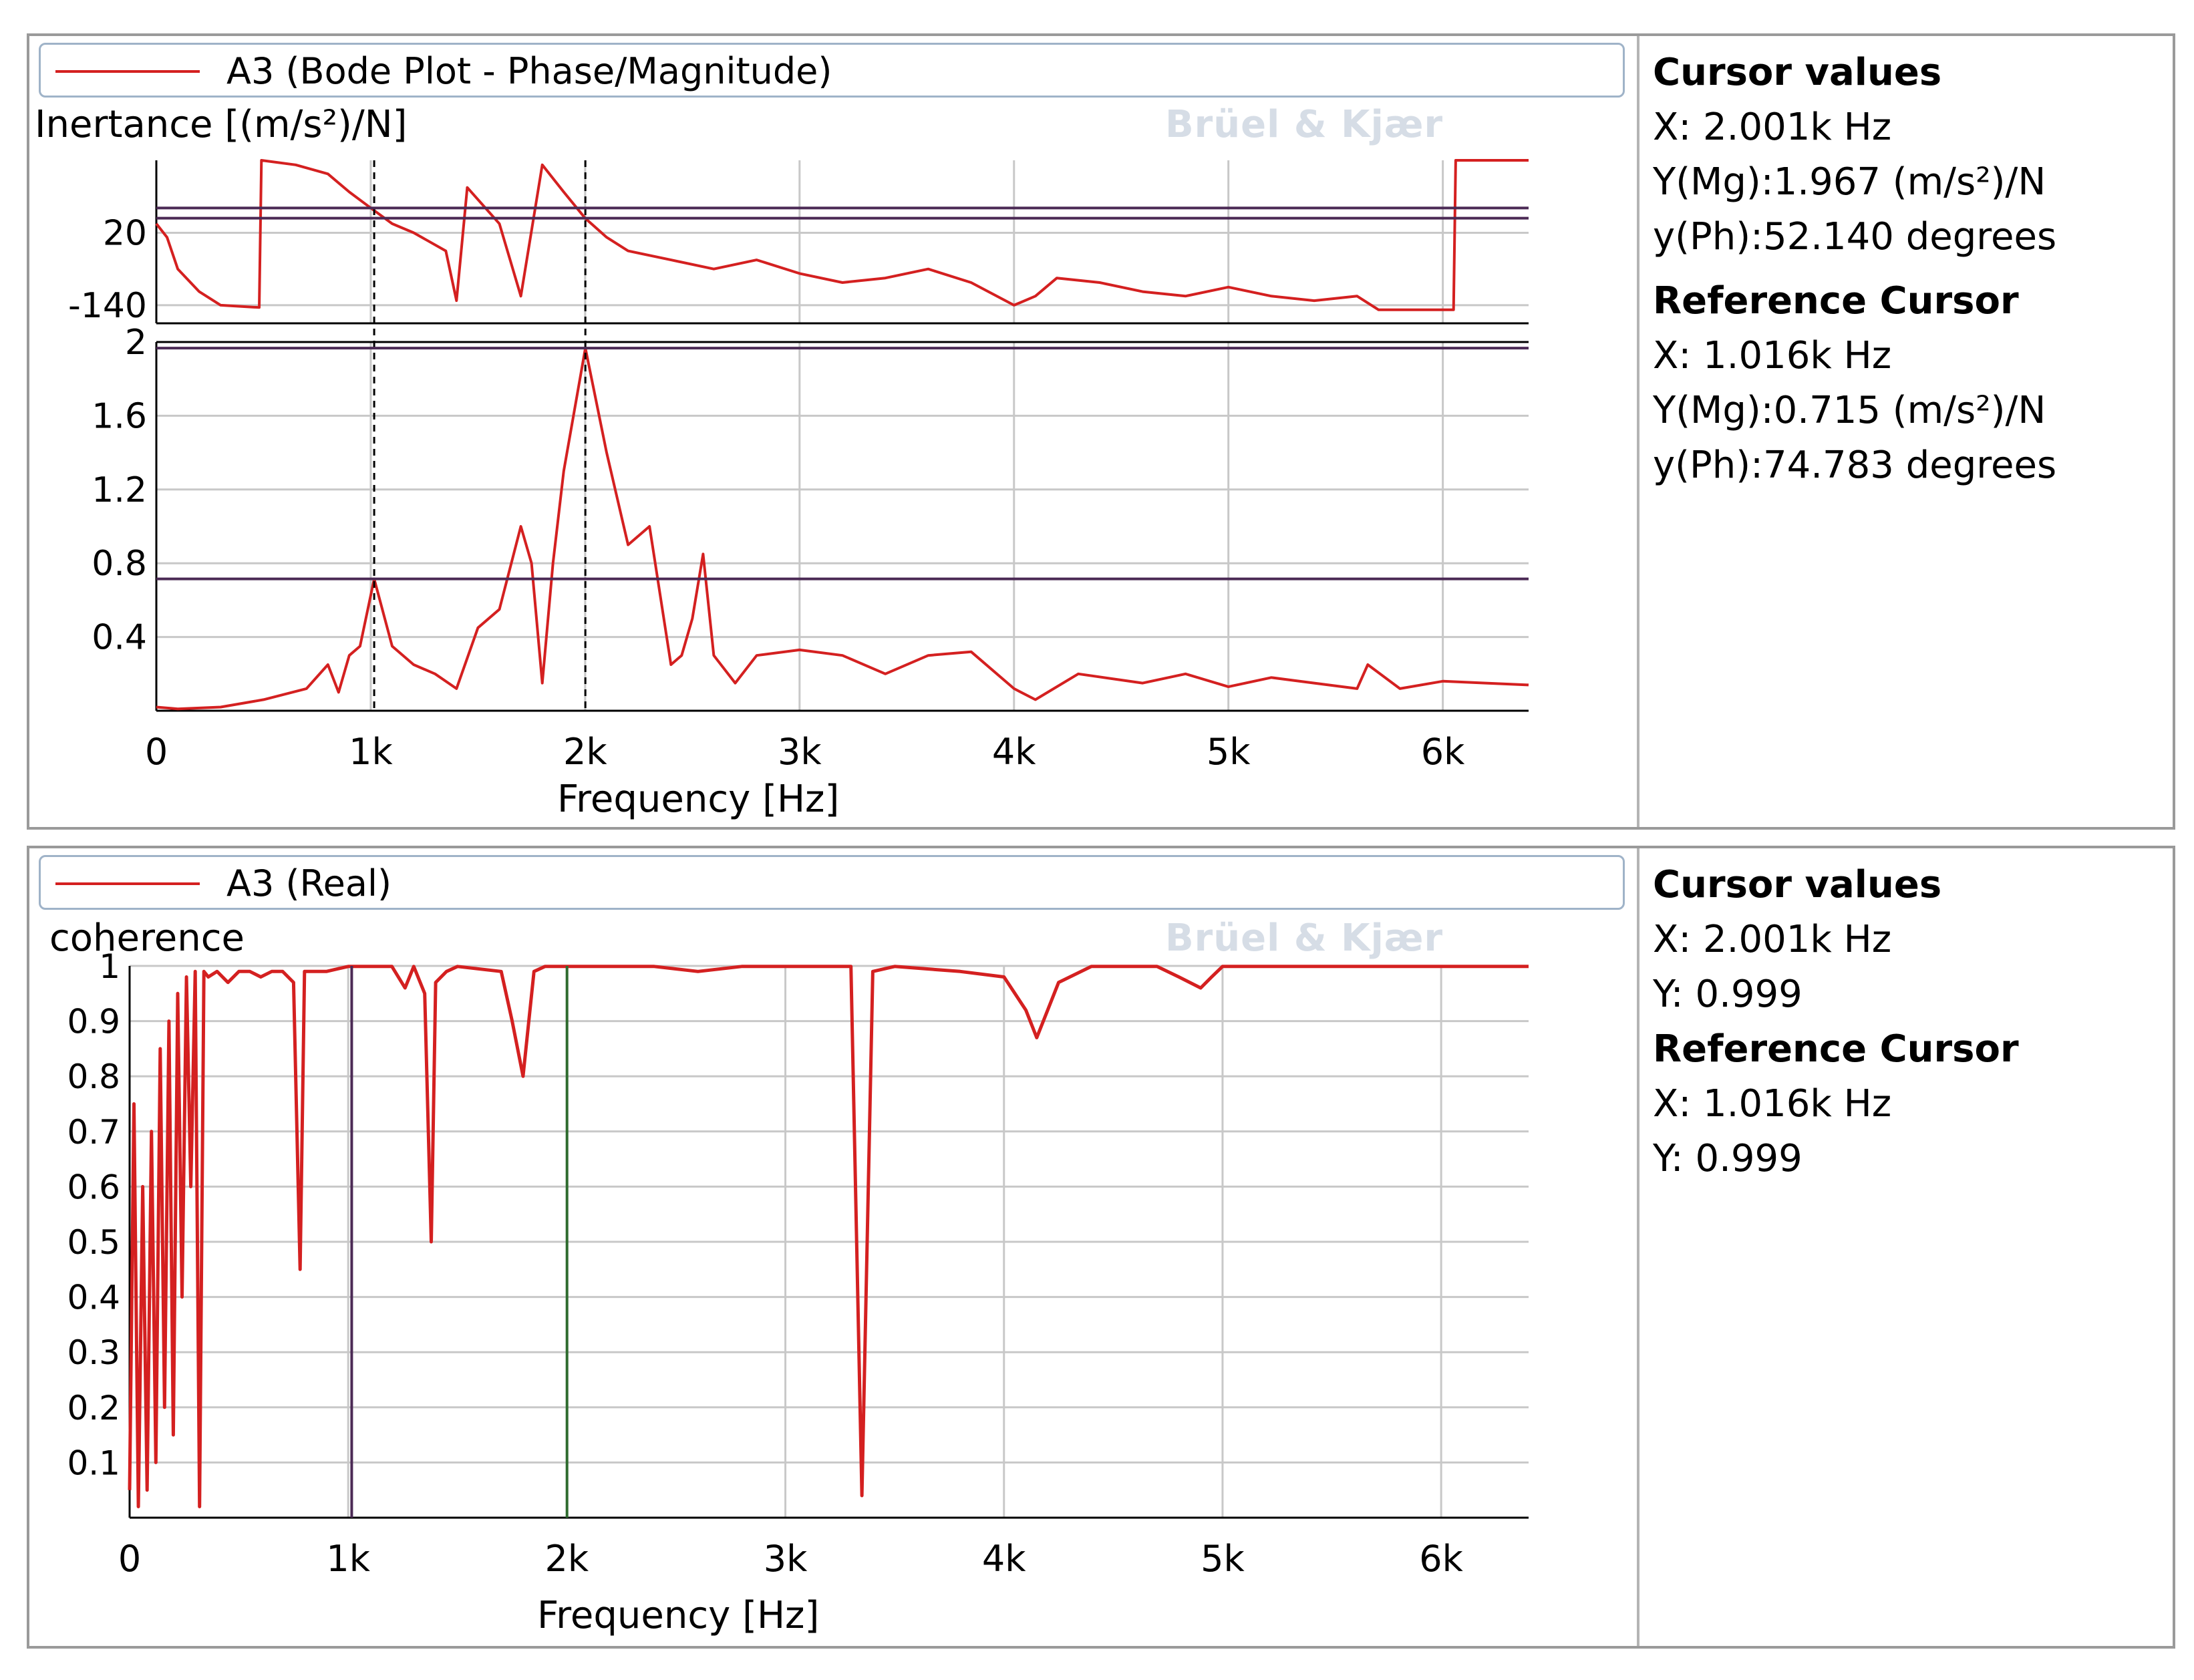 The width and height of the screenshot is (2194, 1680). What do you see at coordinates (93, 1352) in the screenshot?
I see `y-tick-label: 0.3` at bounding box center [93, 1352].